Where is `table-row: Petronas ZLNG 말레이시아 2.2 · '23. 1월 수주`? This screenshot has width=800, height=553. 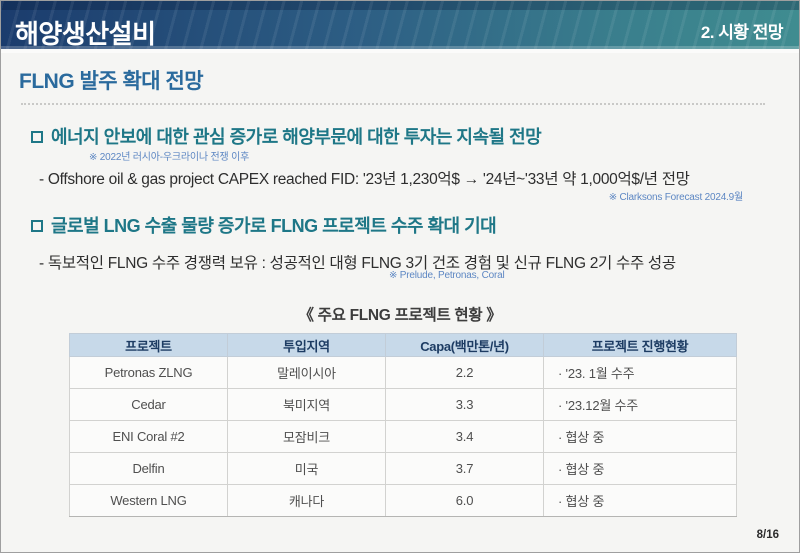
table-row: Petronas ZLNG 말레이시아 2.2 · '23. 1월 수주 is located at coordinates (403, 372).